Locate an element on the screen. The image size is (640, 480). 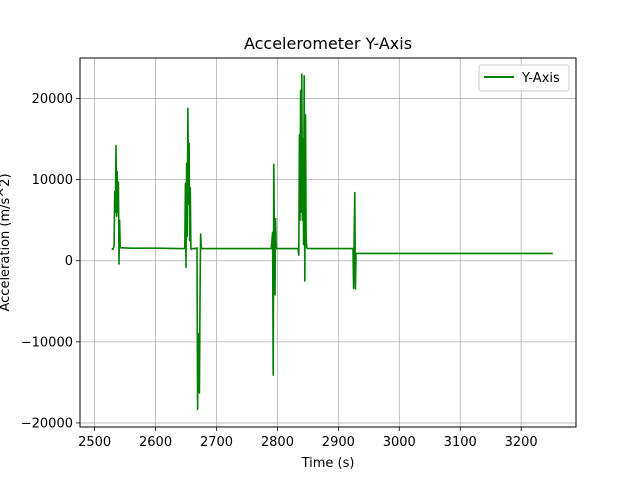
x-tick-label: 2500 is located at coordinates (94, 442).